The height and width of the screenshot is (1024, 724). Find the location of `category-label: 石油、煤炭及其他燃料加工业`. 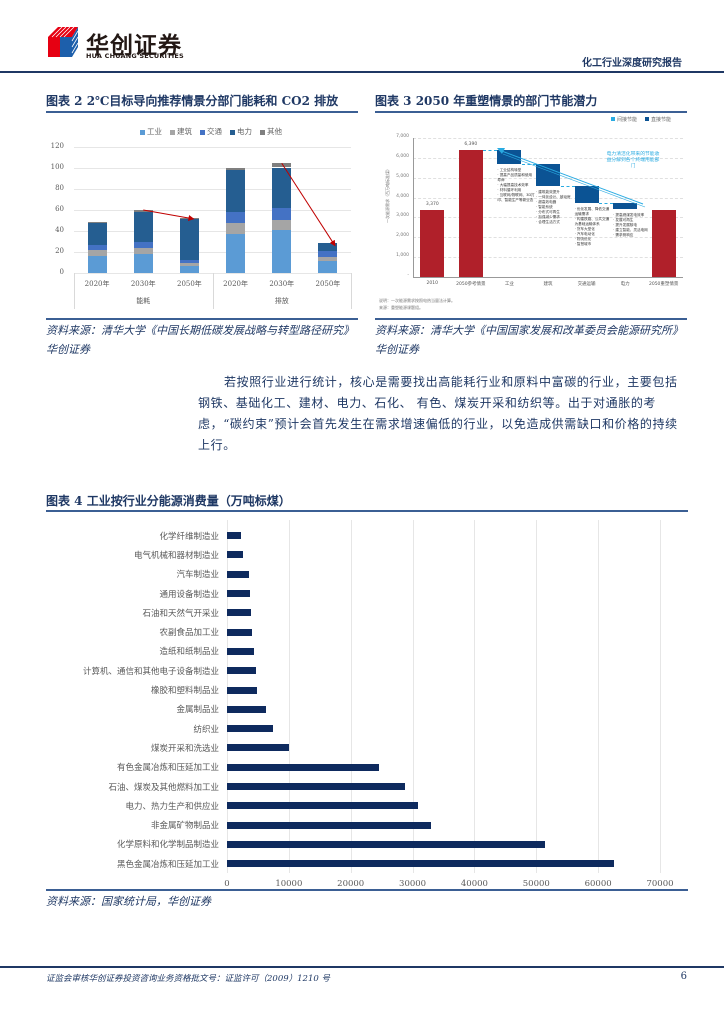

category-label: 石油、煤炭及其他燃料加工业 is located at coordinates (163, 787).